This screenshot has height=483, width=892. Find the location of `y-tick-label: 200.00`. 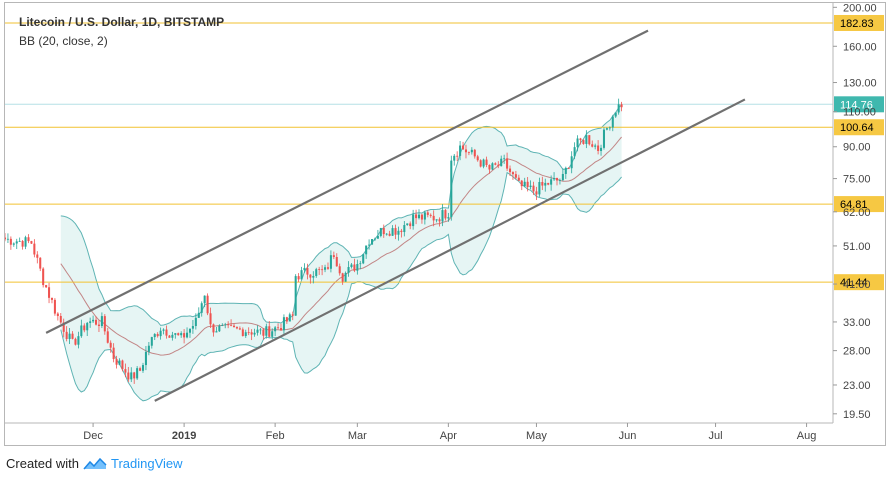

y-tick-label: 200.00 is located at coordinates (860, 8).